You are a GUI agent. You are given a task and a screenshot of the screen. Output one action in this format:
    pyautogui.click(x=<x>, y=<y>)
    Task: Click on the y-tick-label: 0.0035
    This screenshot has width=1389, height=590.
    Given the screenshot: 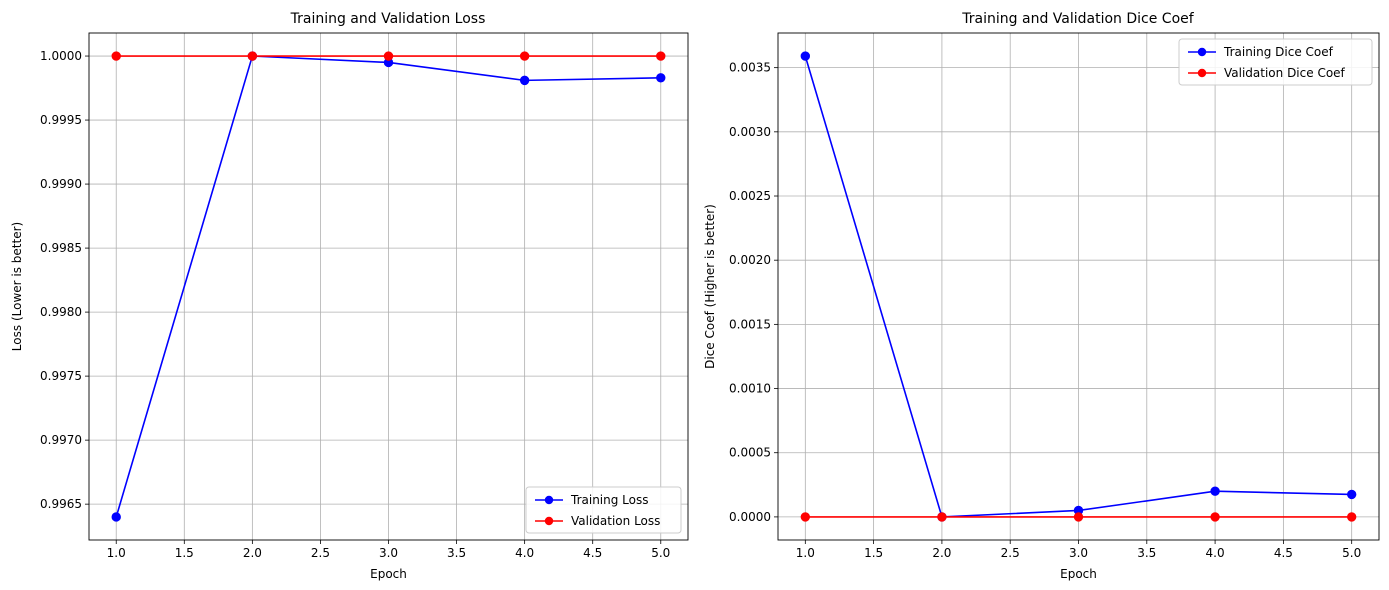 What is the action you would take?
    pyautogui.click(x=750, y=68)
    